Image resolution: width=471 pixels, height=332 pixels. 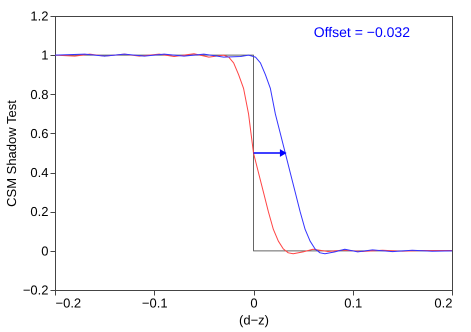 I want to click on x-tick-label: −0.1, so click(x=155, y=303).